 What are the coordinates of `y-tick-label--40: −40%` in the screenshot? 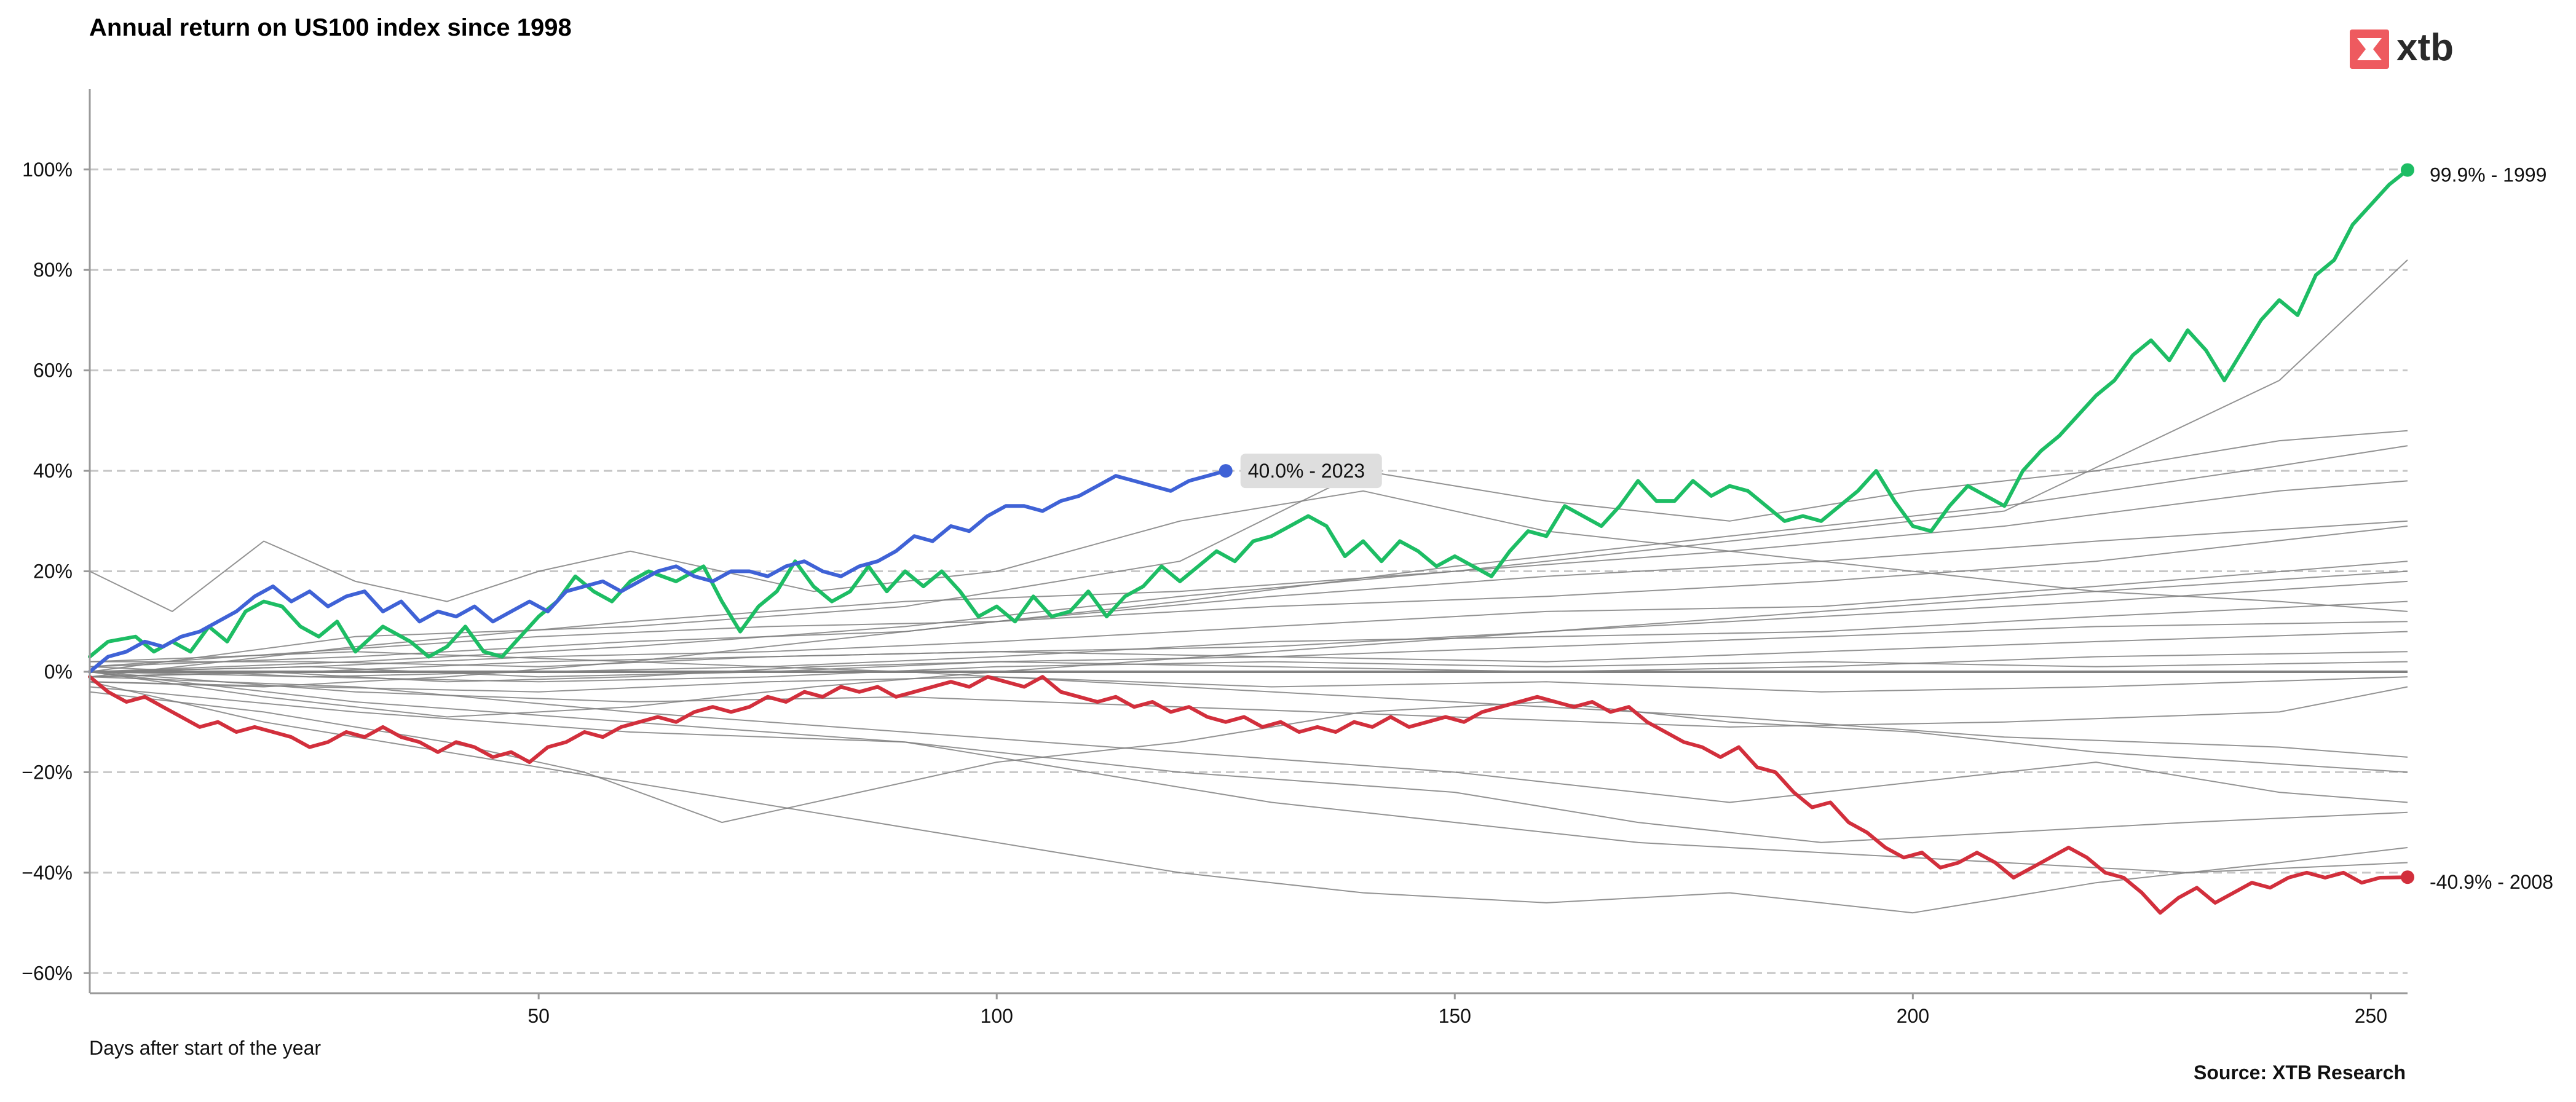 It's located at (47, 873).